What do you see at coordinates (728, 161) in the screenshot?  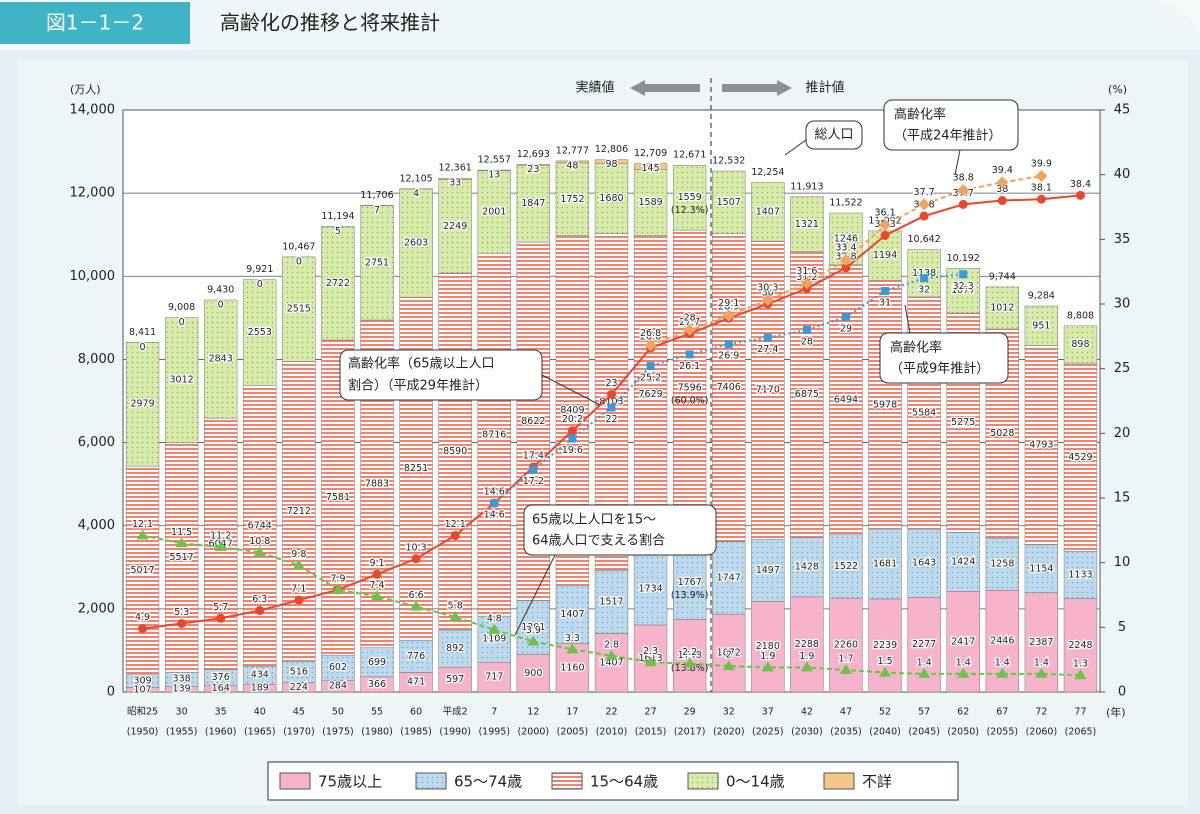 I see `total-label: 12,532` at bounding box center [728, 161].